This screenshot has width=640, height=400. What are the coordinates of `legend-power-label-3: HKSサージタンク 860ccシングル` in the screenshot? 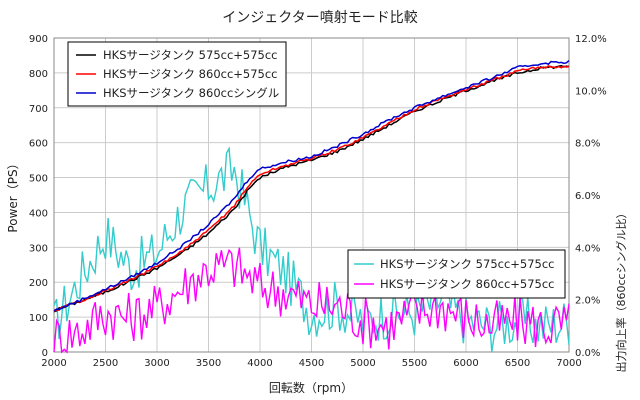 It's located at (191, 93).